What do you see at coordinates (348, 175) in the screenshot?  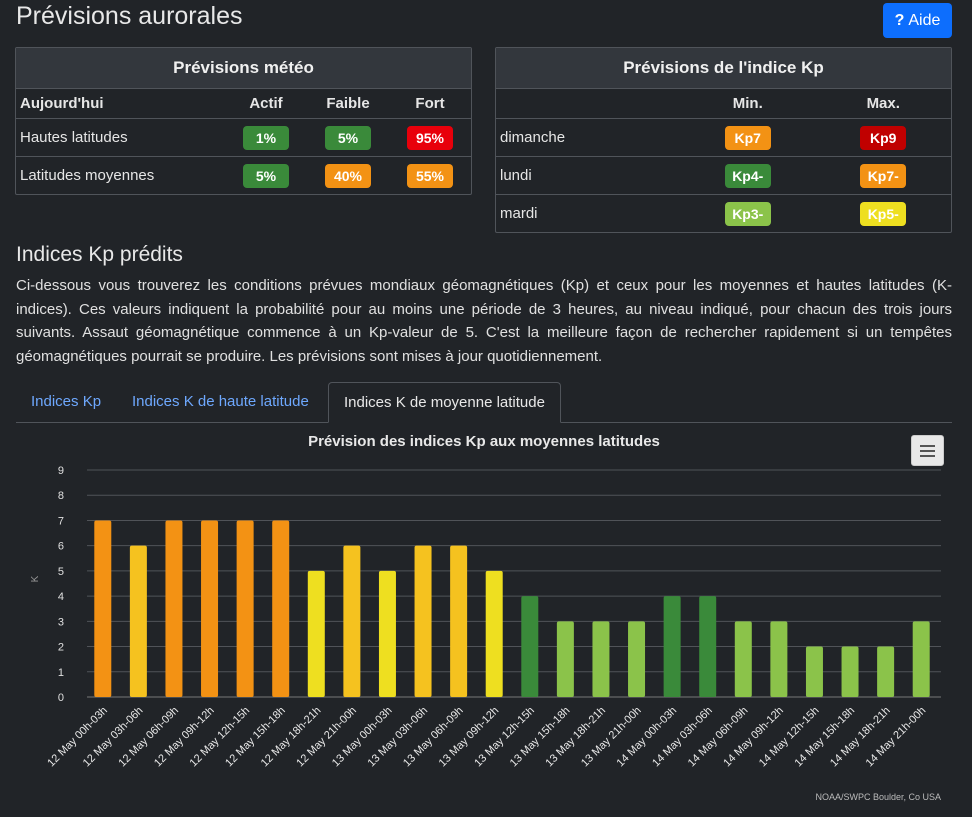 I see `probability-badge: 40%` at bounding box center [348, 175].